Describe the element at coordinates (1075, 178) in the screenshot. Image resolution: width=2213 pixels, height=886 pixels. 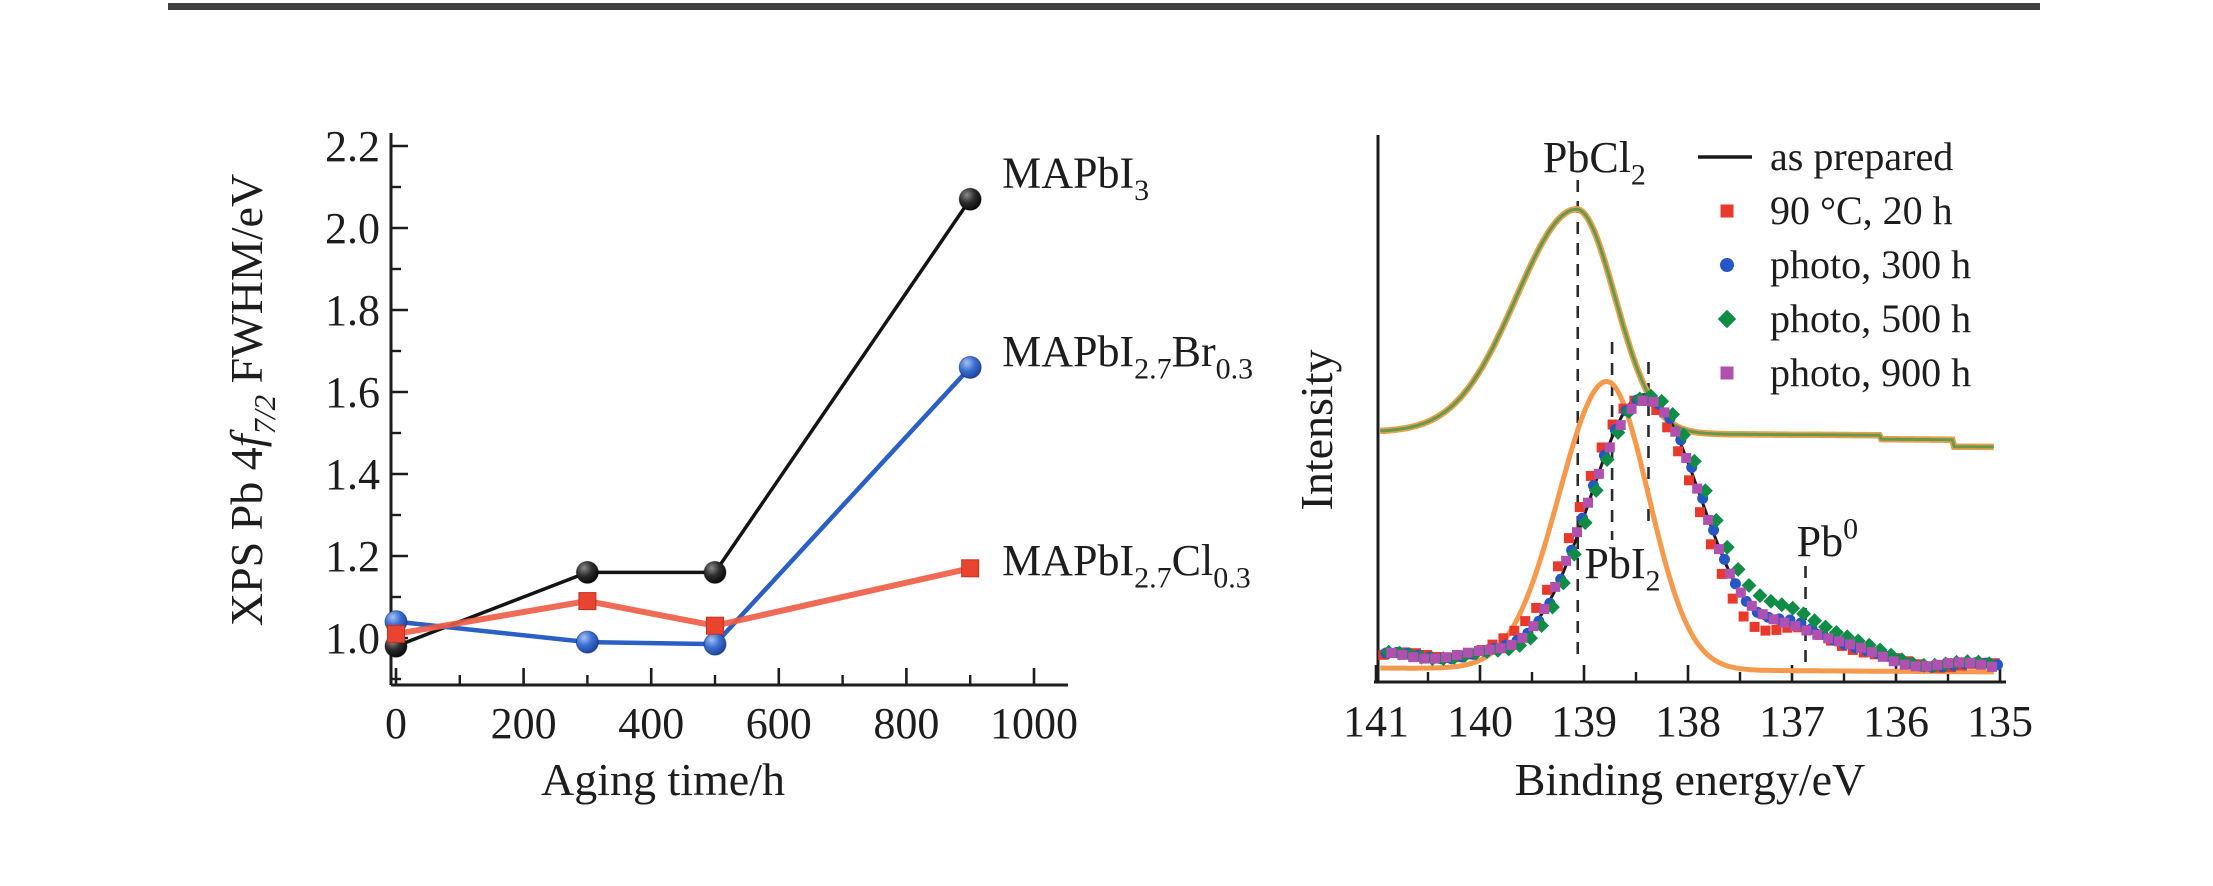
I see `series-label-MAPbI3: MAPbI3` at that location.